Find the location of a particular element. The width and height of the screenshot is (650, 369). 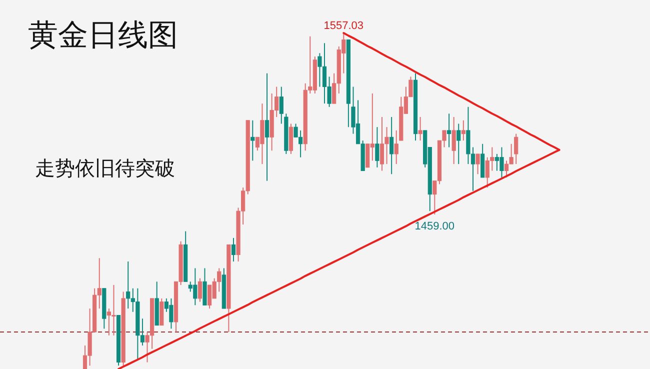

chart-title: 黄金日线图 is located at coordinates (103, 35).